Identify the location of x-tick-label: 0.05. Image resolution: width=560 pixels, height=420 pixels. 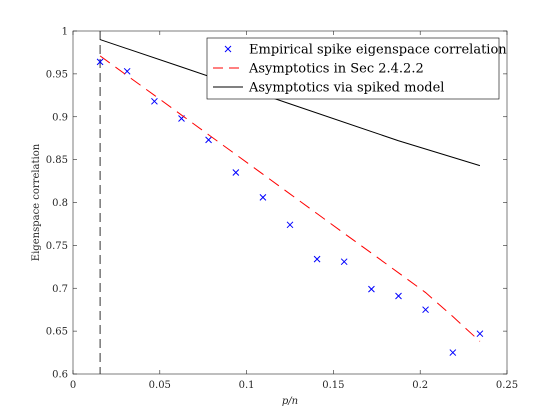
(160, 385).